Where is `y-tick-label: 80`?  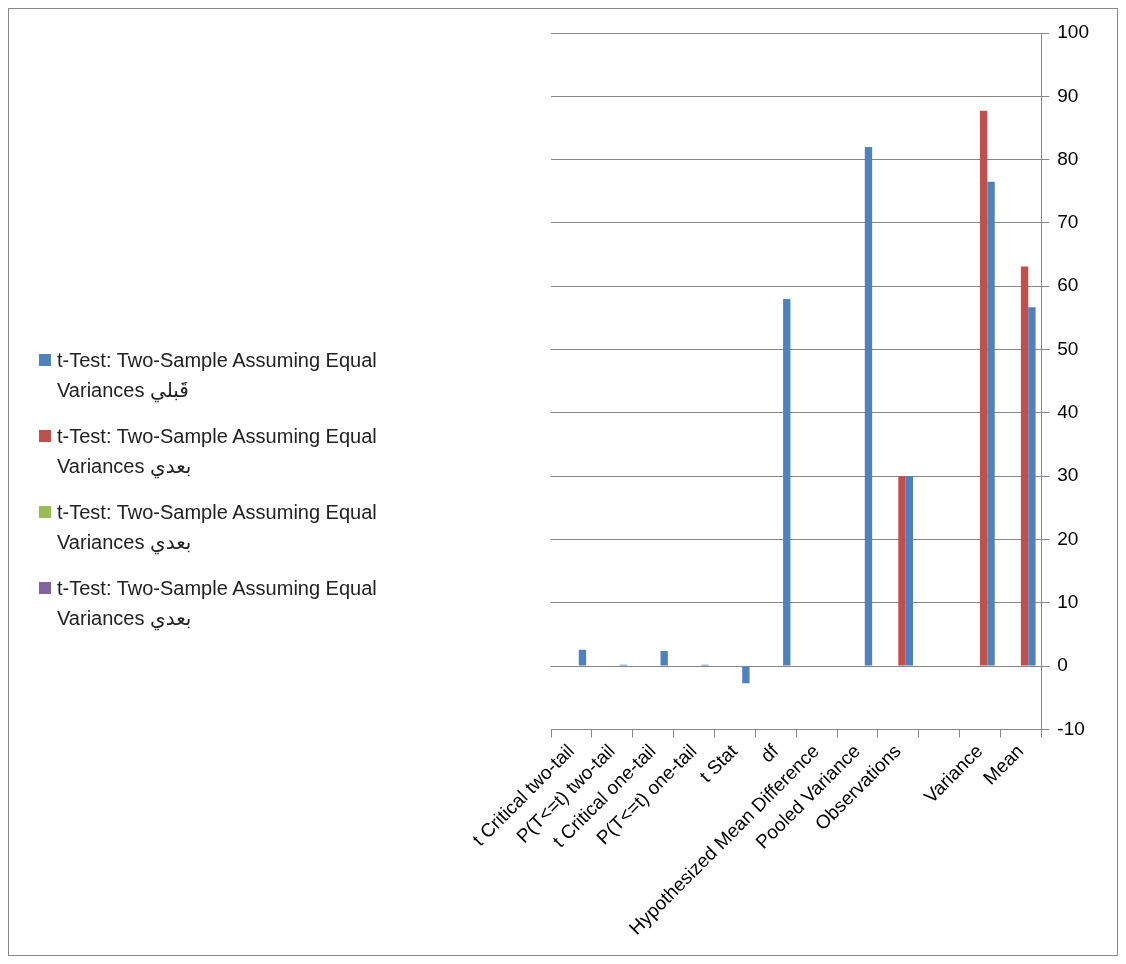
y-tick-label: 80 is located at coordinates (1068, 158).